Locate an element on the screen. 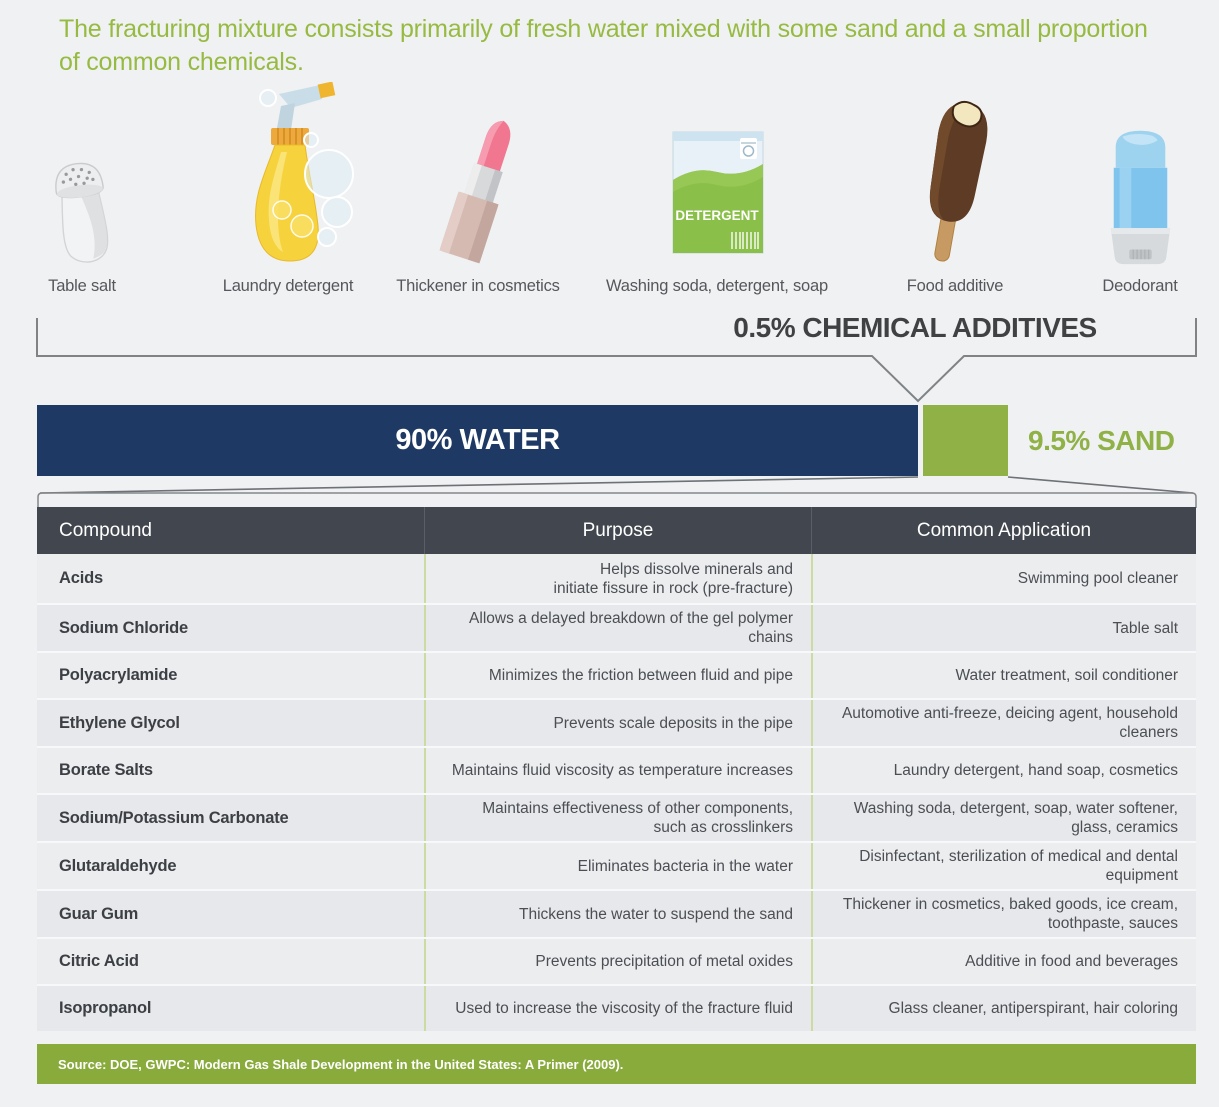 The image size is (1219, 1107). sand-label: 9.5% SAND is located at coordinates (1101, 440).